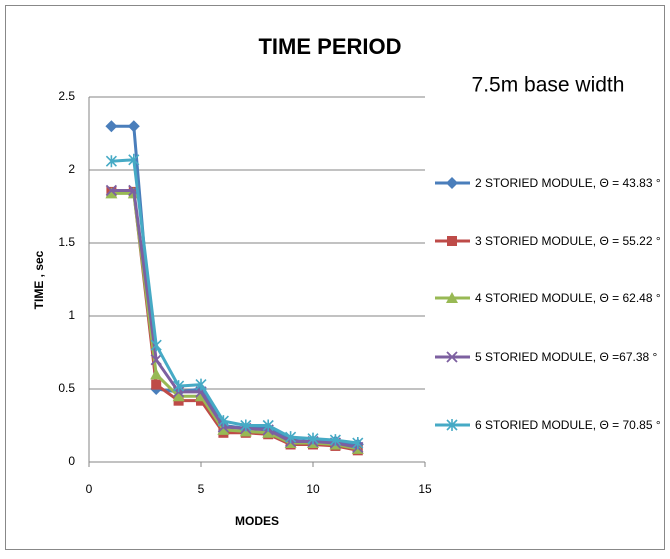 This screenshot has height=559, width=670. I want to click on y-tick-label: 2, so click(71, 169).